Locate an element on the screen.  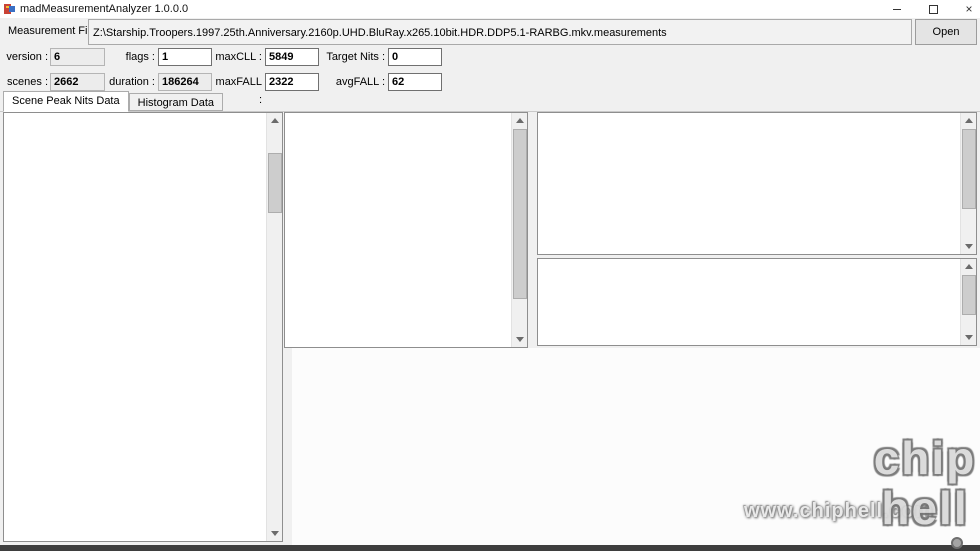
minimize-icon is located at coordinates (897, 9).